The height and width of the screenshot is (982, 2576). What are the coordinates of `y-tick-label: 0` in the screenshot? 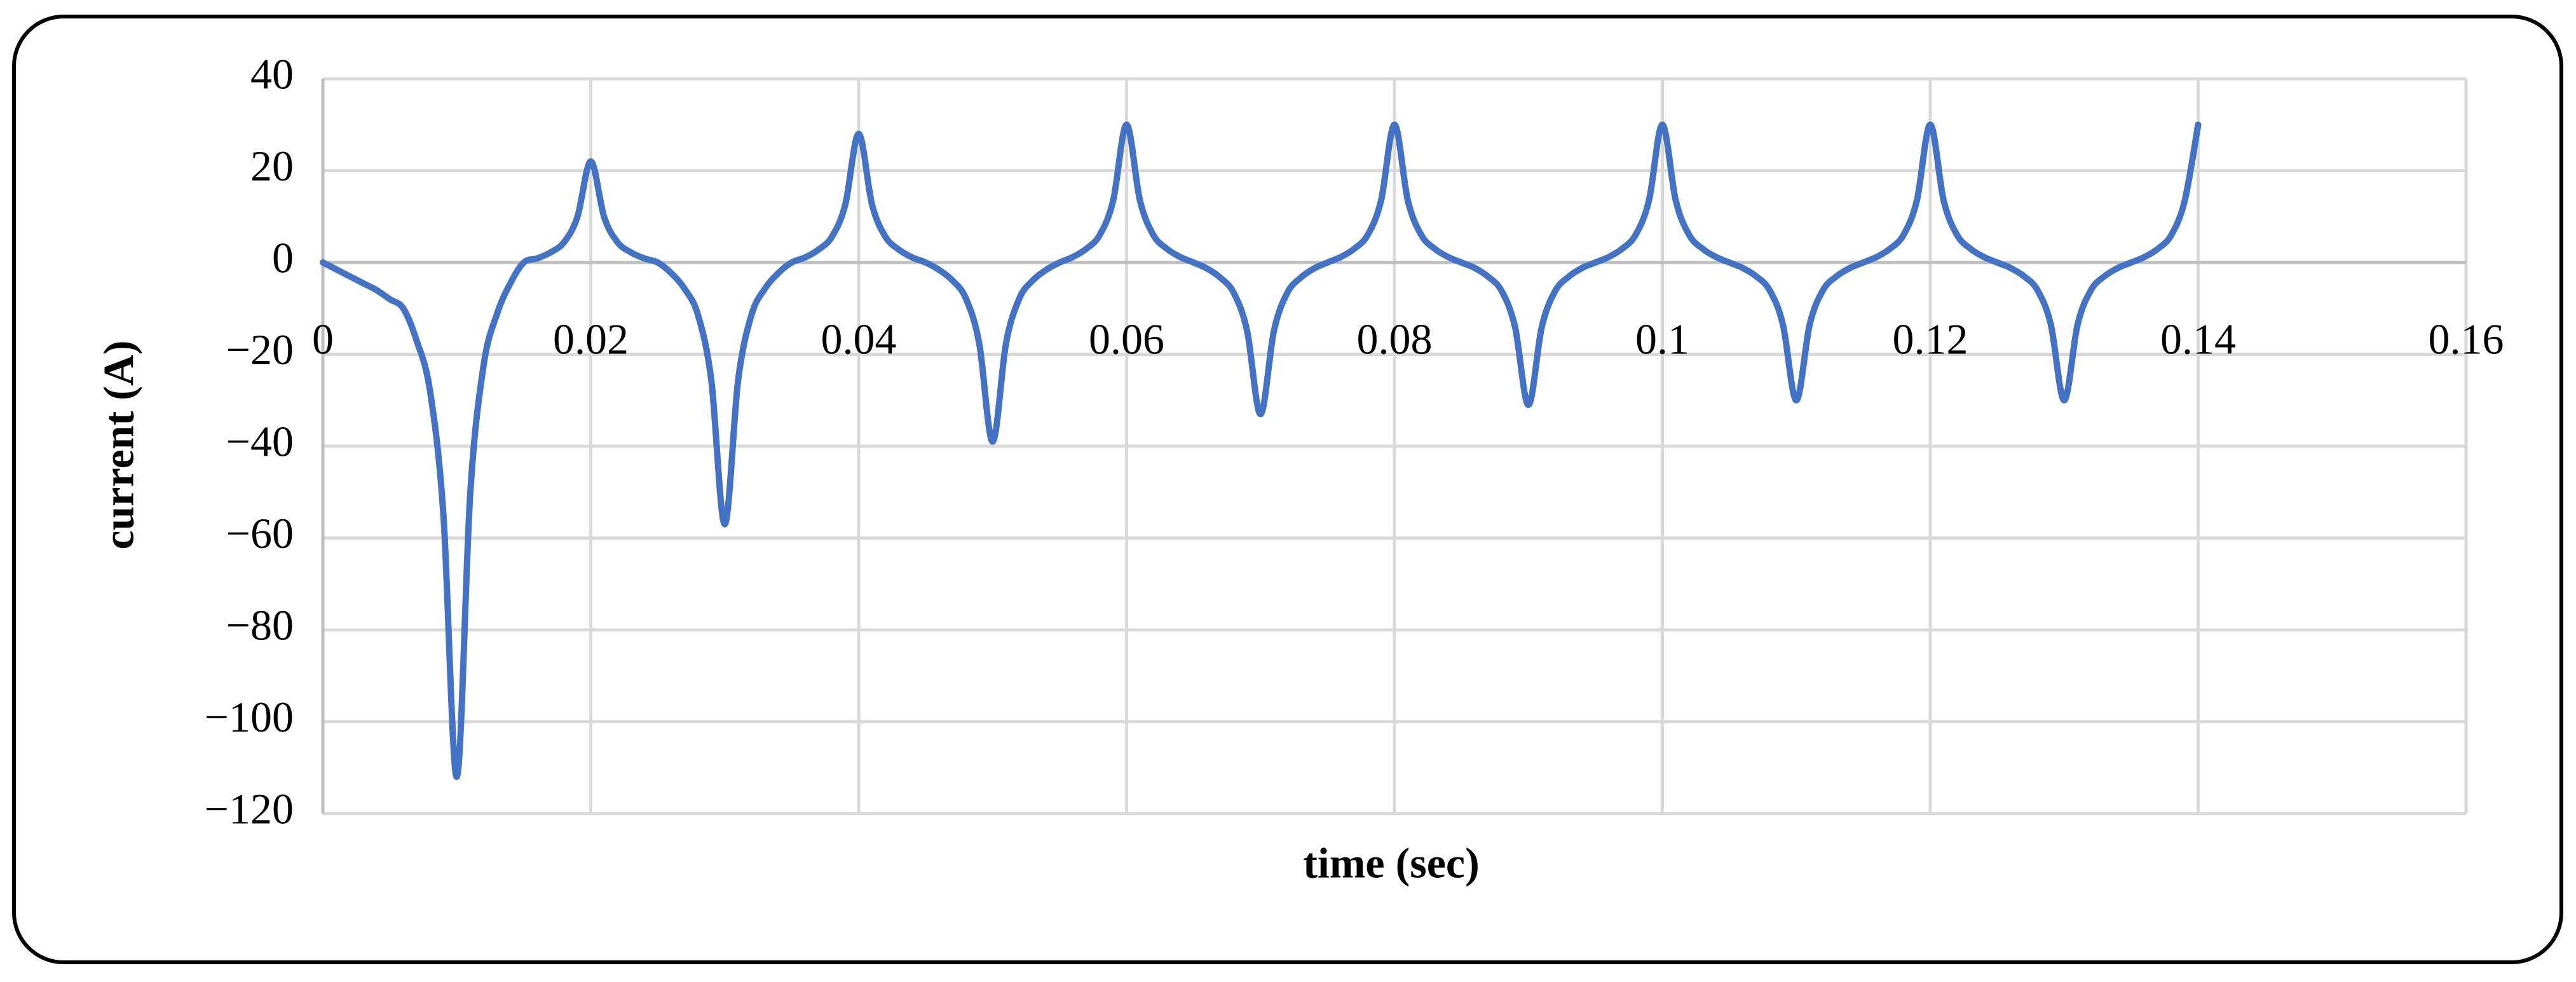 It's located at (283, 258).